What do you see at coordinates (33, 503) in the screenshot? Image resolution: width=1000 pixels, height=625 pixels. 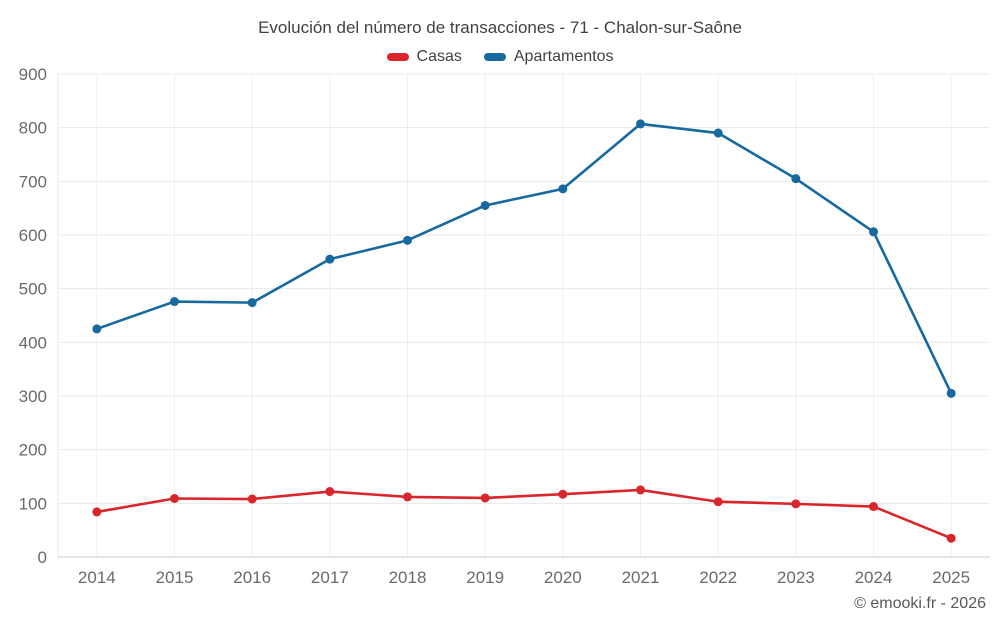 I see `y-tick-label-100: 100` at bounding box center [33, 503].